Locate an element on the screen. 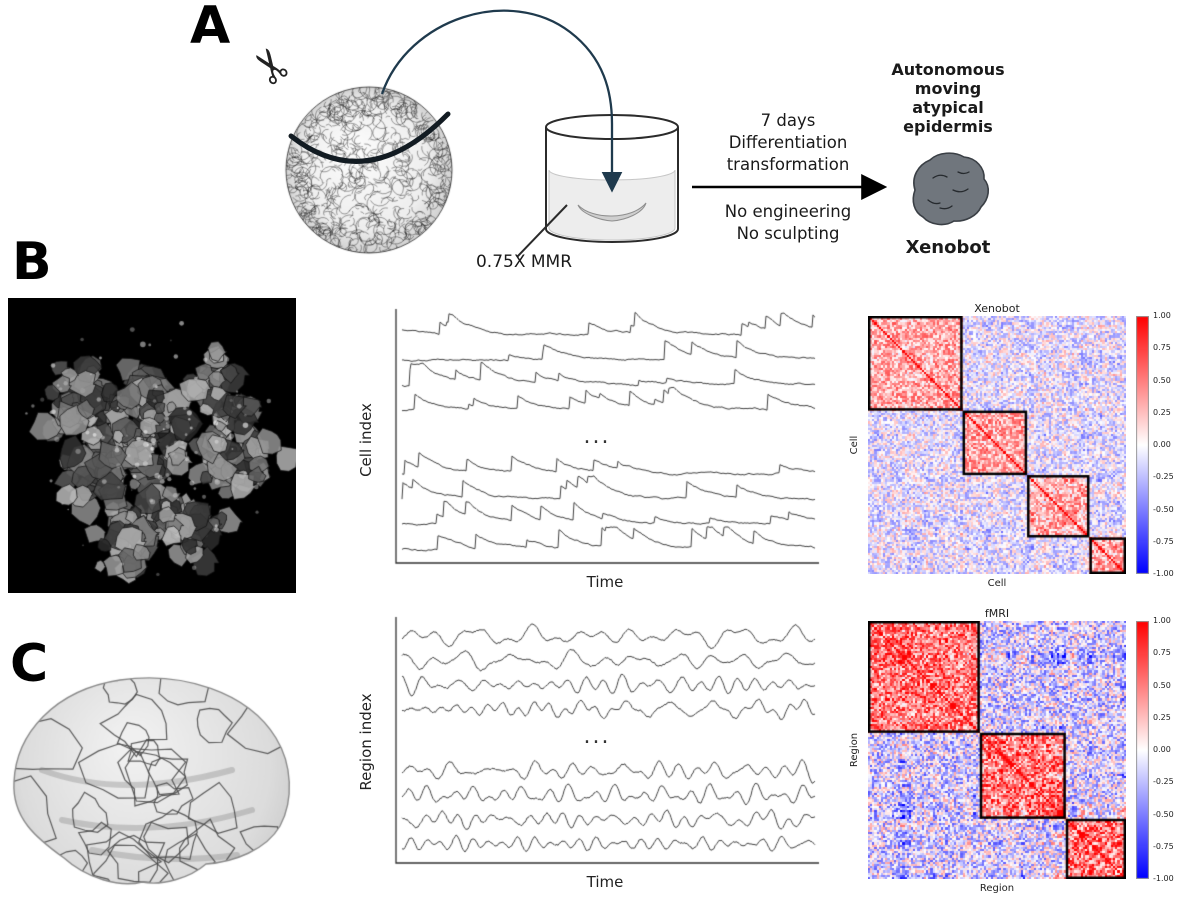 The height and width of the screenshot is (899, 1200). beaker is located at coordinates (597, 186).